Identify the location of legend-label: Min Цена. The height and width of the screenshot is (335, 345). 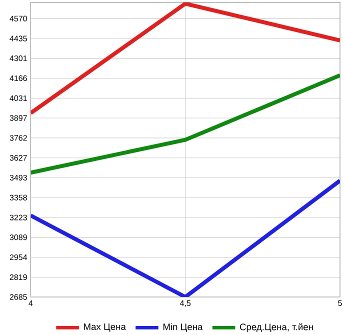
(183, 327).